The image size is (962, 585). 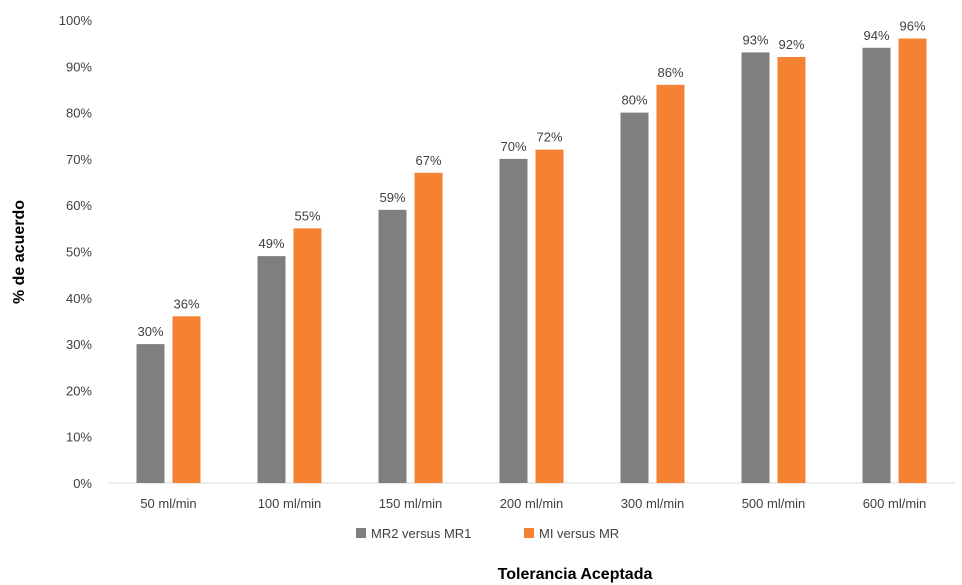 What do you see at coordinates (79, 252) in the screenshot?
I see `y-tick-label: 50%` at bounding box center [79, 252].